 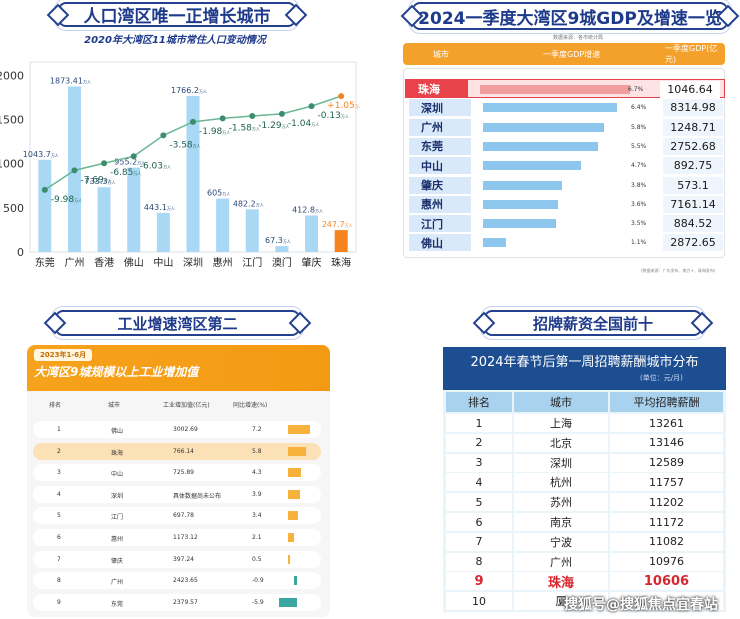 What do you see at coordinates (177, 537) in the screenshot?
I see `industry-row: 6 惠州 1173.12 2.1` at bounding box center [177, 537].